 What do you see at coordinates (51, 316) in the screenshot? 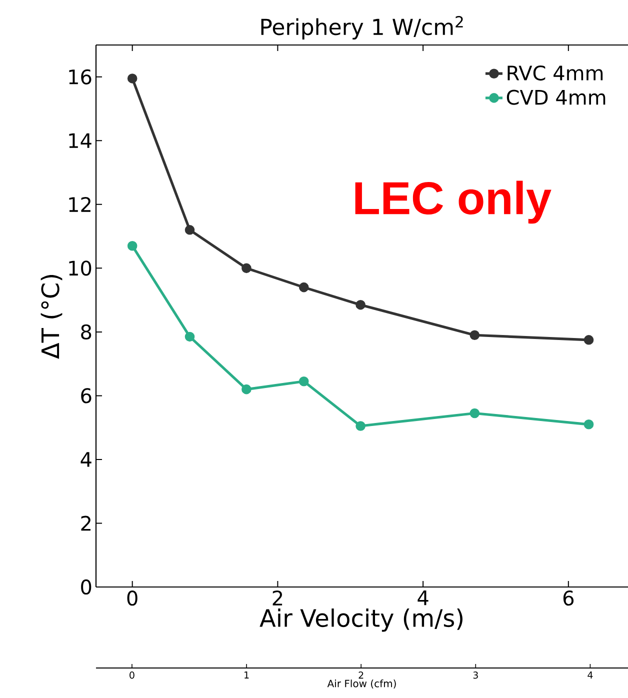
I see `y-axis-title: ΔT (°C)` at bounding box center [51, 316].